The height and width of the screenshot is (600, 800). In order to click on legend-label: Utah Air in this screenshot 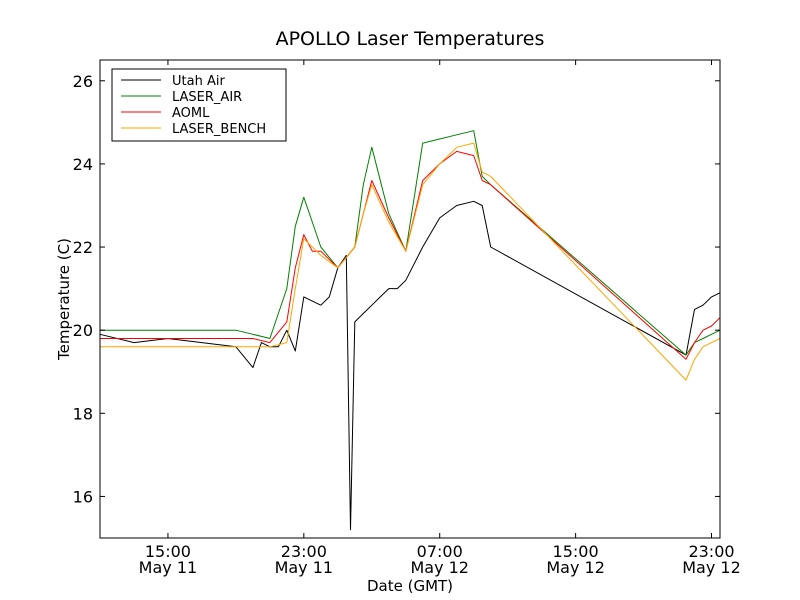, I will do `click(198, 81)`.